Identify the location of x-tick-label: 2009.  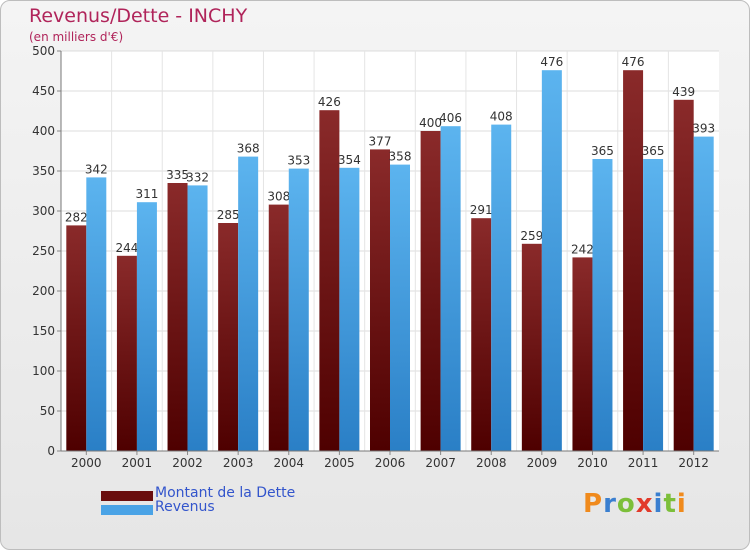
(542, 463).